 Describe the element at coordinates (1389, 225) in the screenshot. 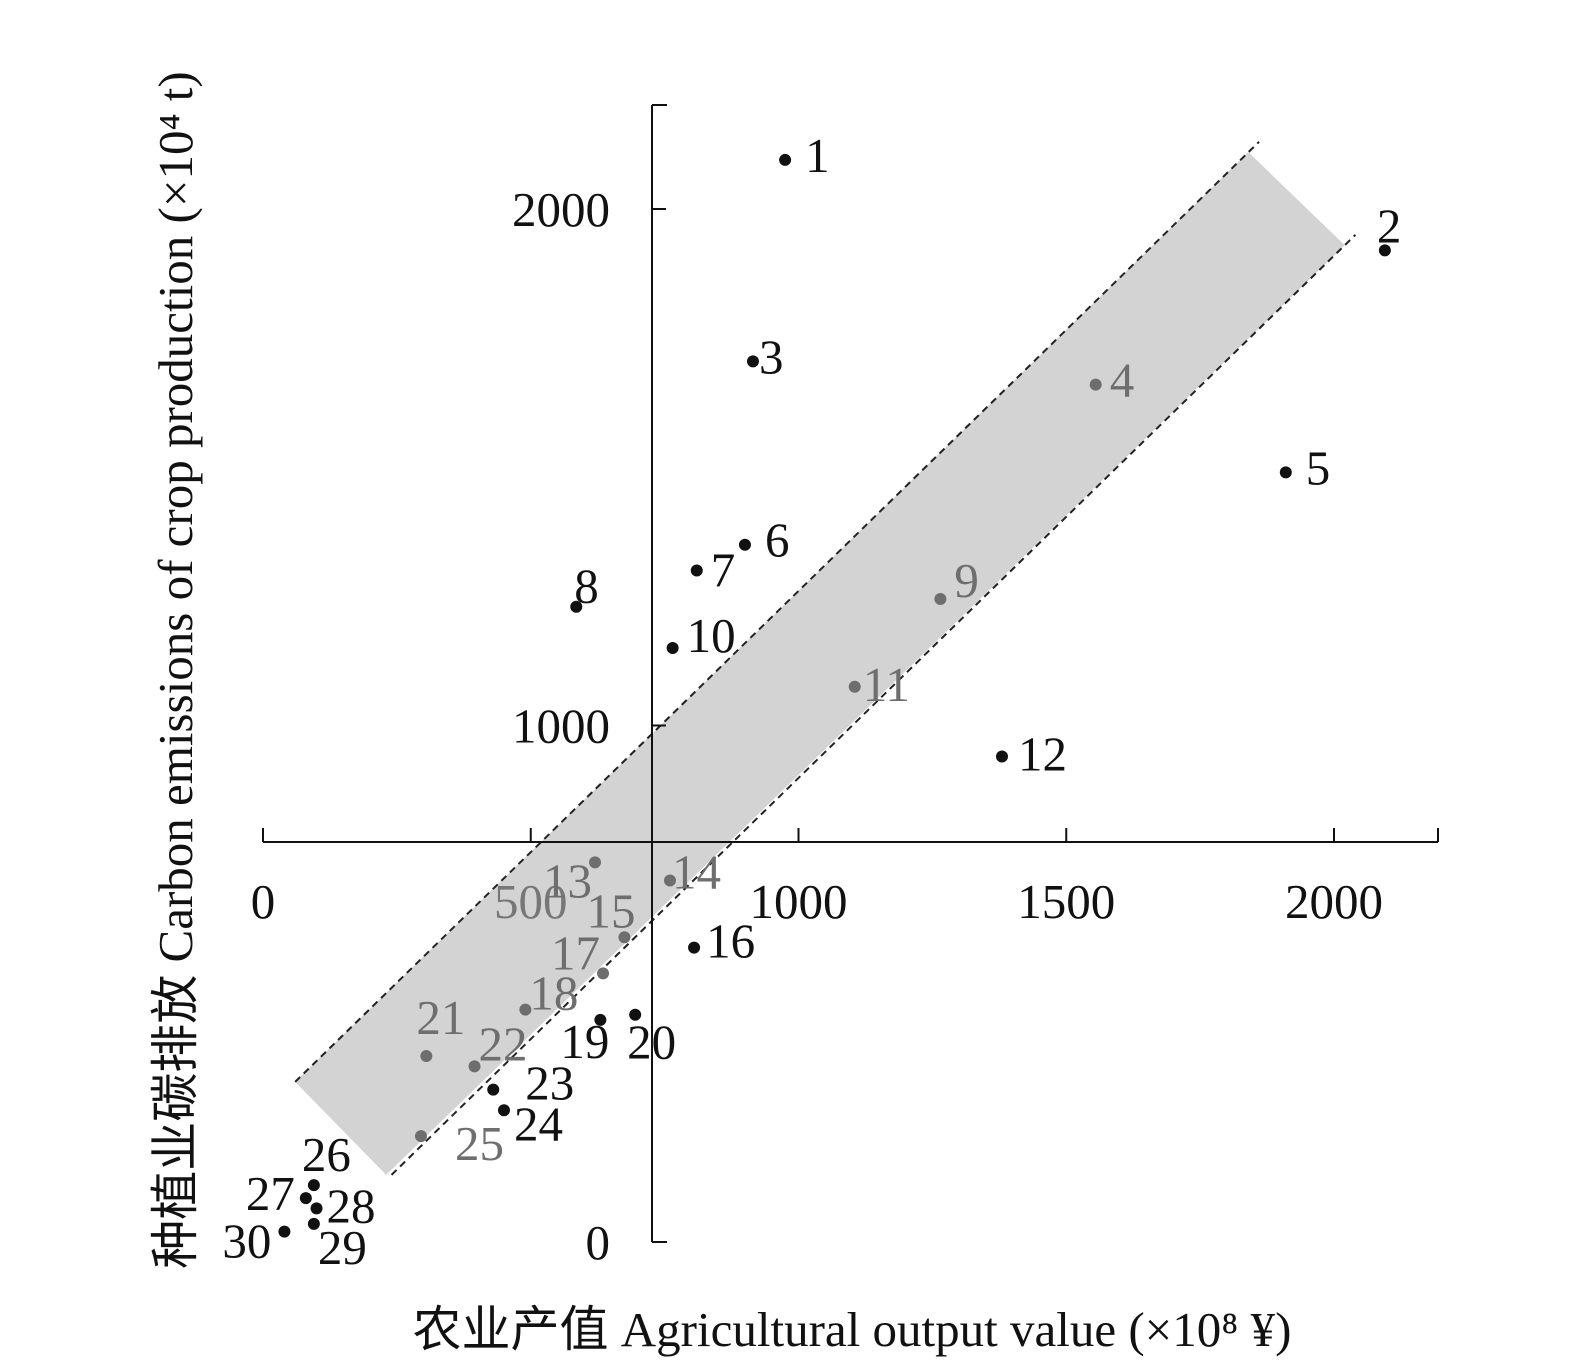

I see `data-point-label: 2` at that location.